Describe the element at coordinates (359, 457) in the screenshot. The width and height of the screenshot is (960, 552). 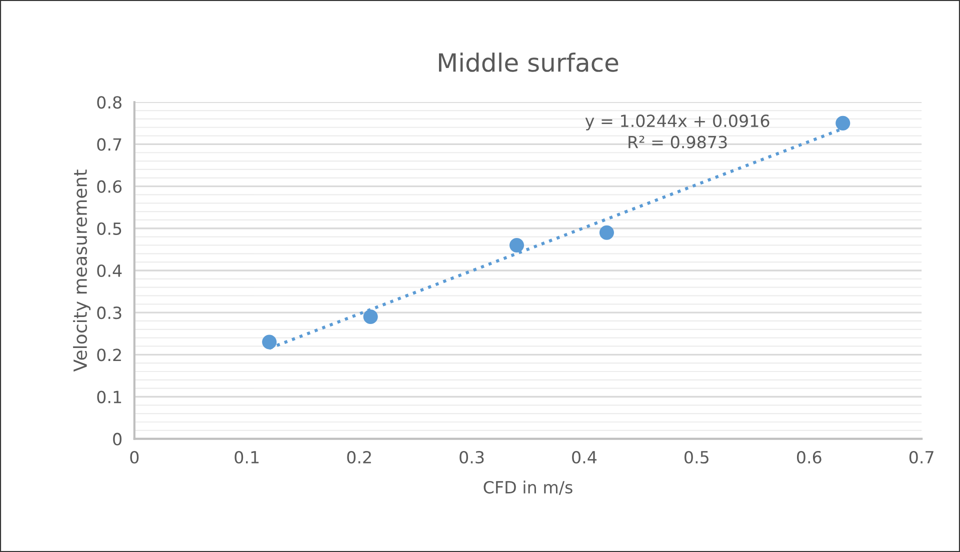
I see `x-tick-label: 0.2` at that location.